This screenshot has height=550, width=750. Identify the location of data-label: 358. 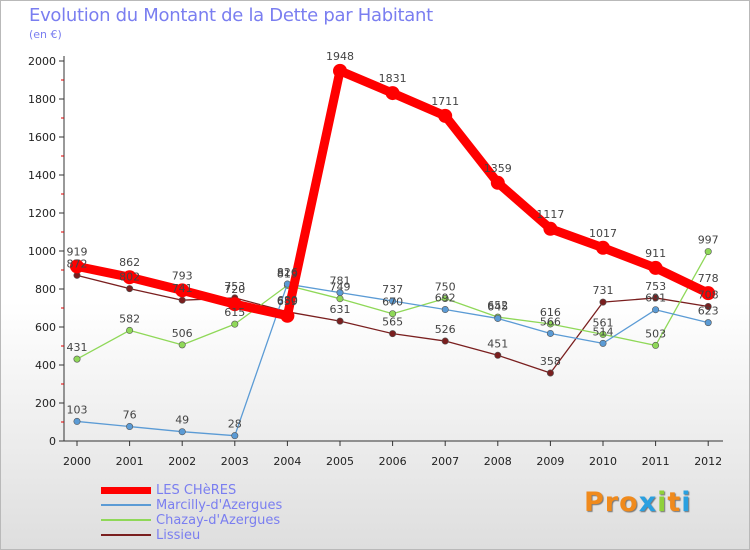
(550, 361).